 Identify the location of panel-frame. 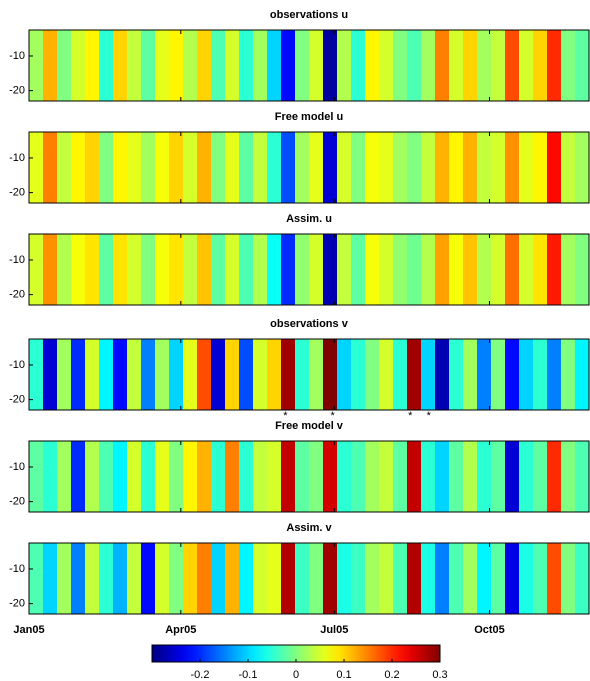
(309, 578).